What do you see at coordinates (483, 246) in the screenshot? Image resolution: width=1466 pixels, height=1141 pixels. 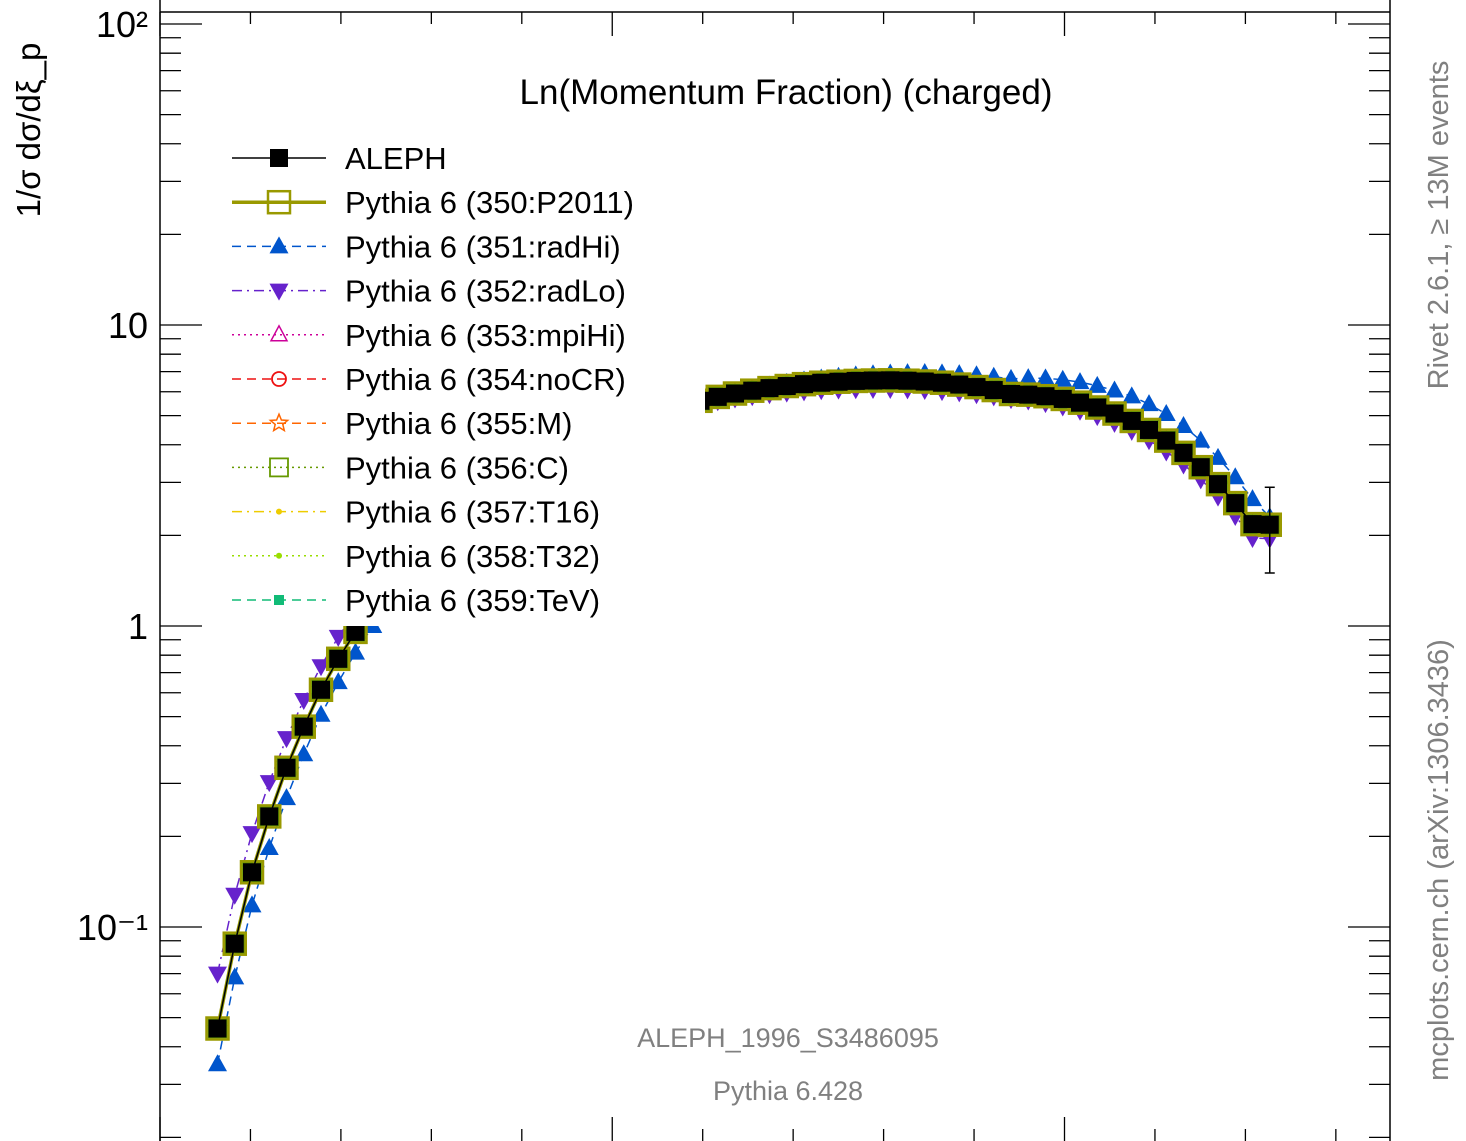 I see `legend-label: Pythia 6 (351:radHi)` at bounding box center [483, 246].